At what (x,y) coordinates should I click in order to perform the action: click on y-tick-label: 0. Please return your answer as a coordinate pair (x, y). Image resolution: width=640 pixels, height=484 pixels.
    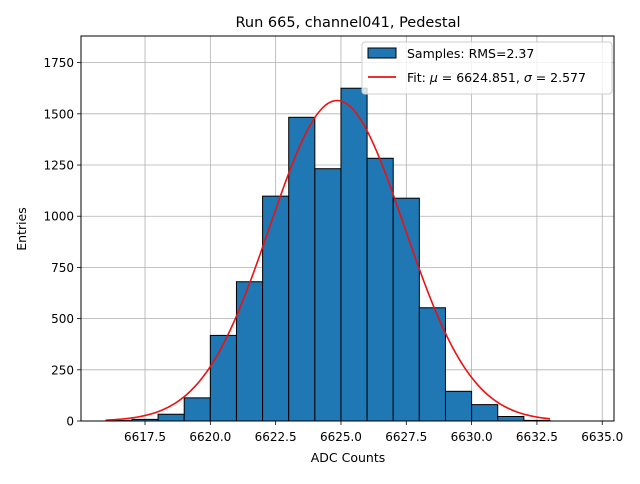
    Looking at the image, I should click on (70, 422).